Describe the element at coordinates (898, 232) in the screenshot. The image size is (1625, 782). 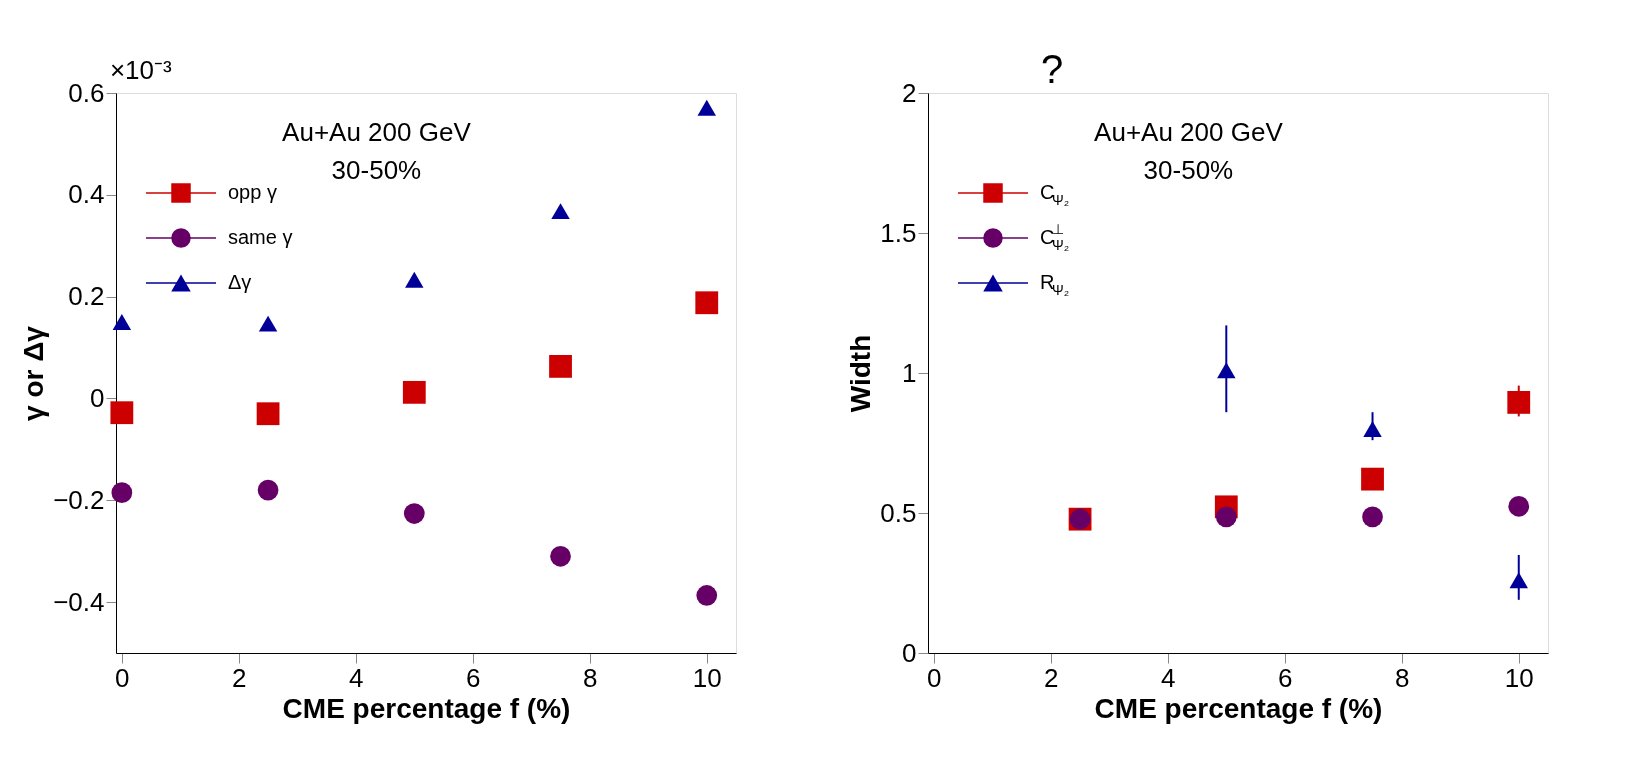
I see `y-tick-label: 1.5` at that location.